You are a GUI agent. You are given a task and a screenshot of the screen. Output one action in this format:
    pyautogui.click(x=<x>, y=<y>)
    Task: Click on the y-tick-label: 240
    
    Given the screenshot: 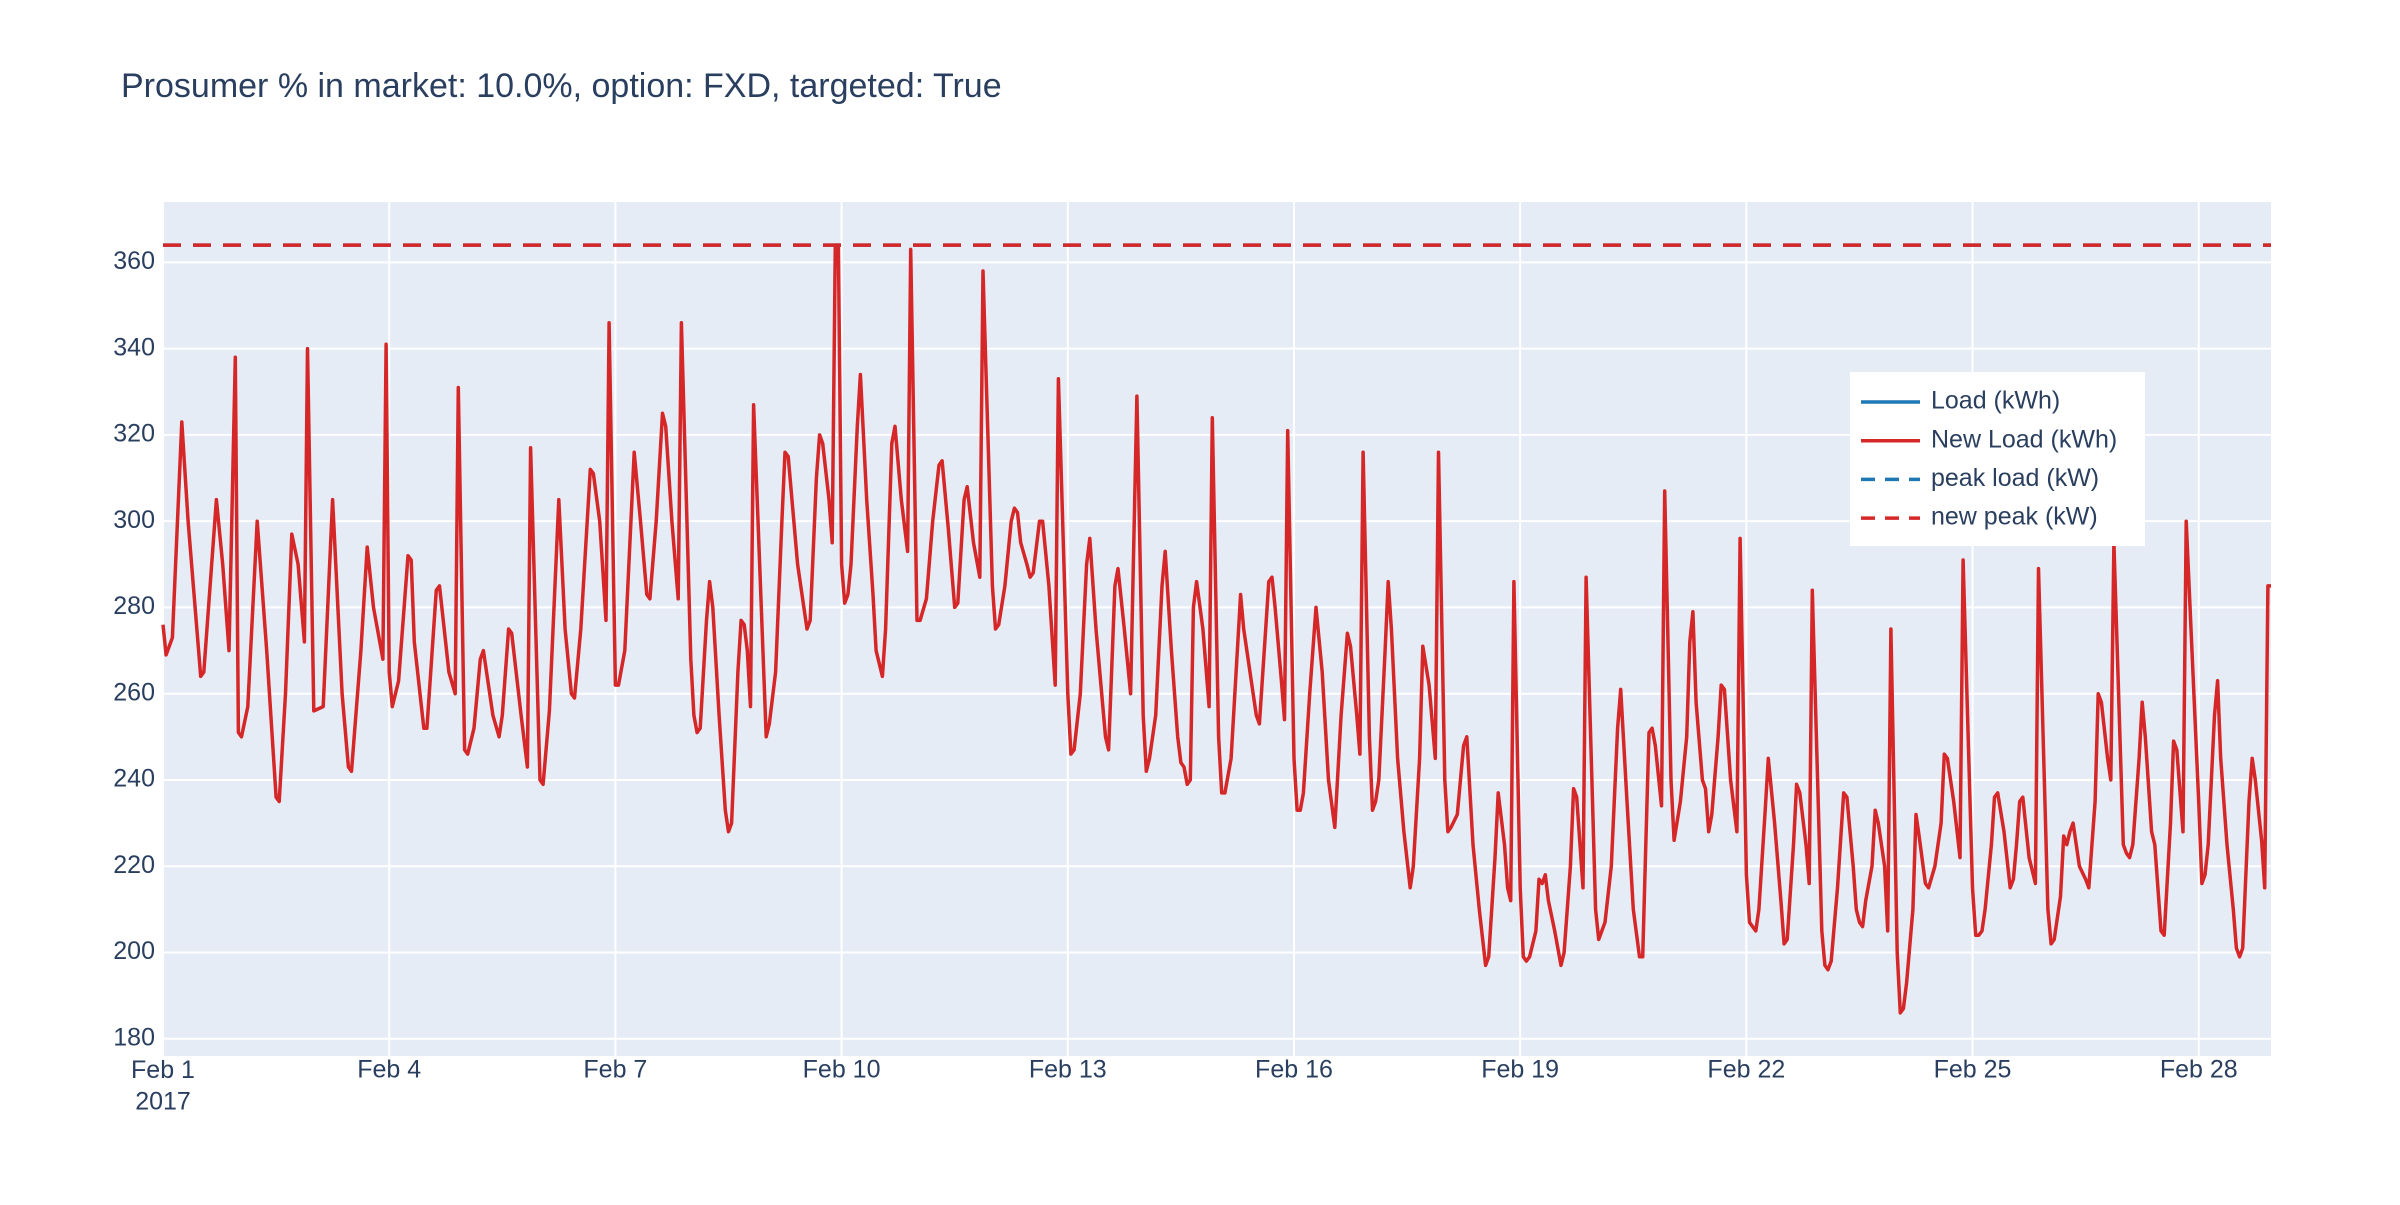 What is the action you would take?
    pyautogui.click(x=134, y=779)
    